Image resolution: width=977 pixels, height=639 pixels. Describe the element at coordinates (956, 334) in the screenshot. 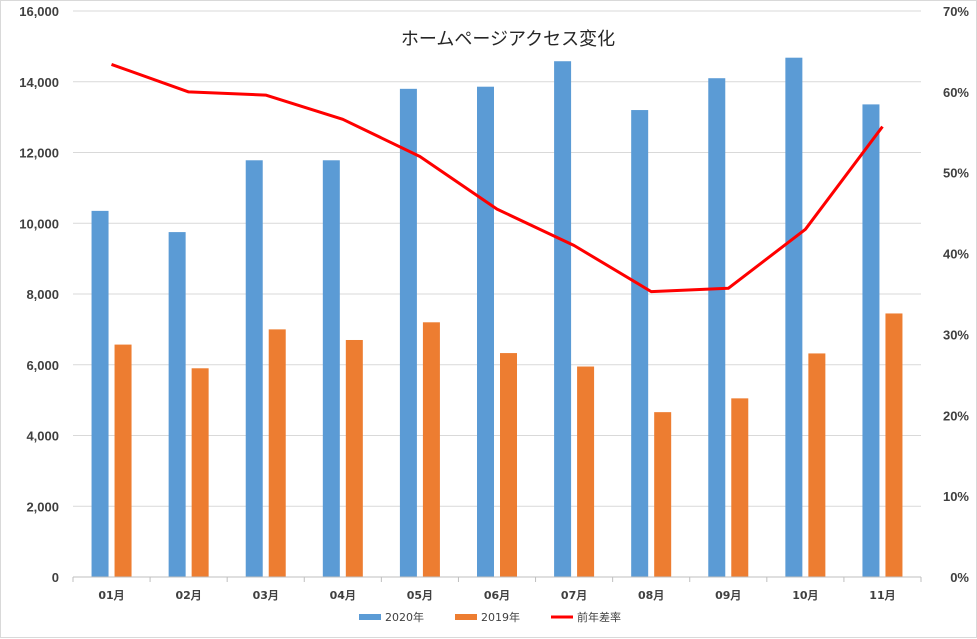

I see `y-right-tick-label: 30%` at that location.